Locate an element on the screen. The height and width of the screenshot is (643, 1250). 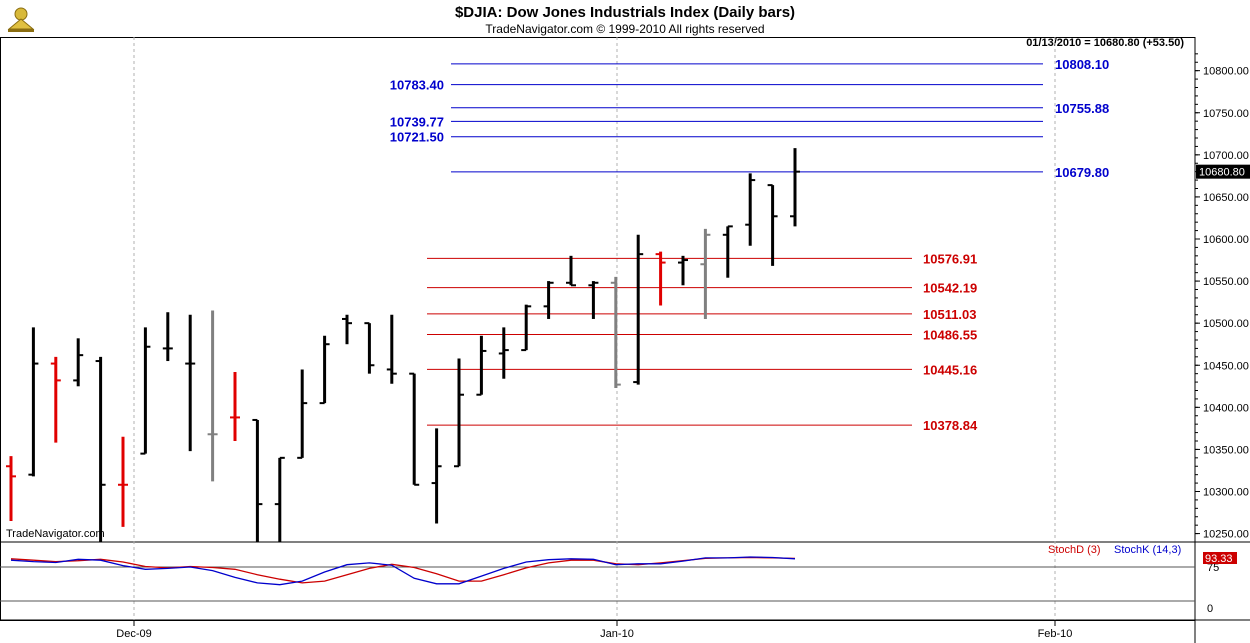
x-tick-label: Feb-10 is located at coordinates (1055, 634).